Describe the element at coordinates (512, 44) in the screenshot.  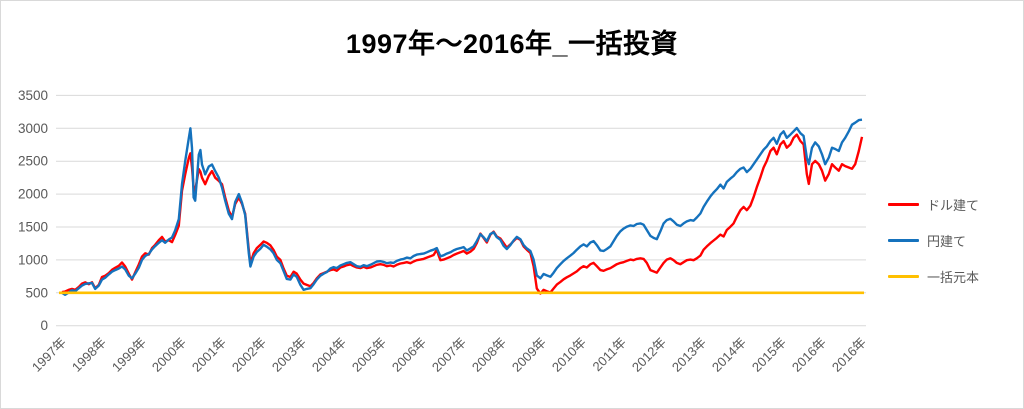
I see `chart-title: 1997年～2016年_一括投資` at that location.